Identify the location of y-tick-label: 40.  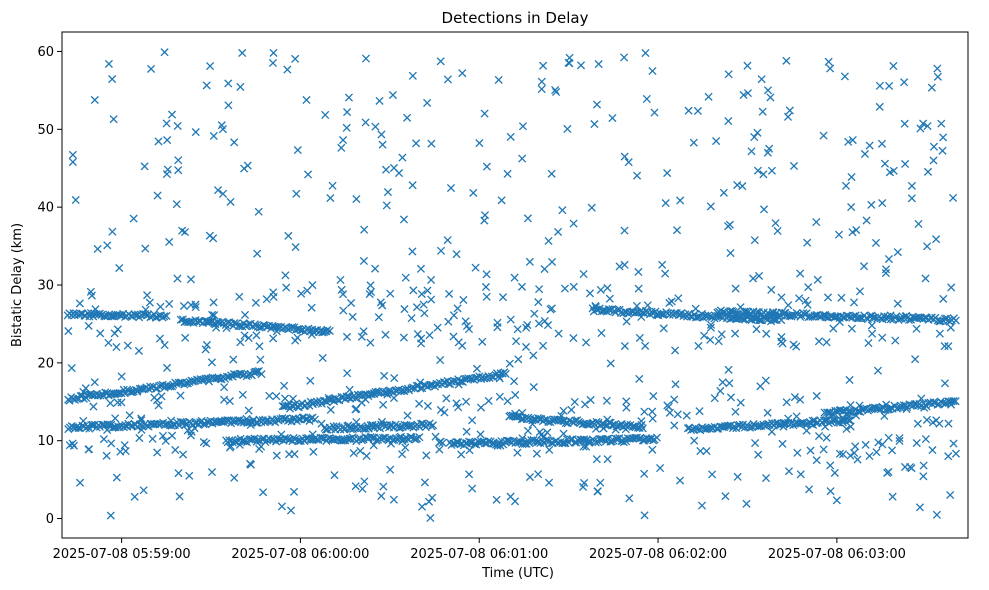
(45, 208).